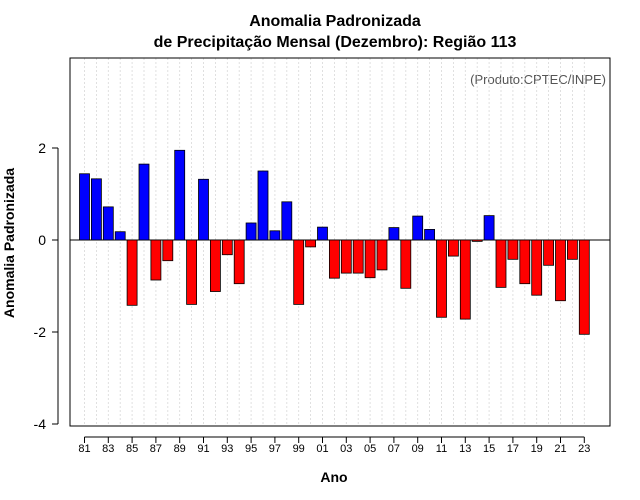 The image size is (640, 500). What do you see at coordinates (84, 449) in the screenshot?
I see `x-tick-label: 81` at bounding box center [84, 449].